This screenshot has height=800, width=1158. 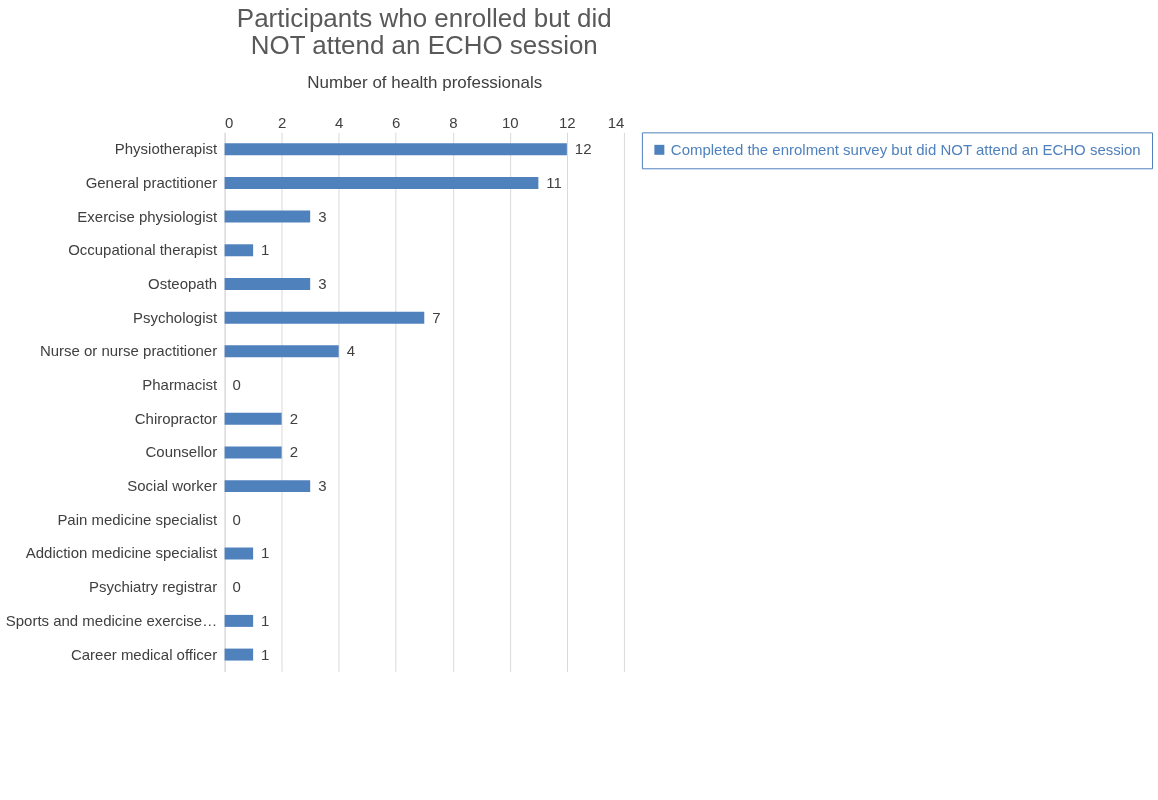 I want to click on x-tick-label: 4, so click(x=339, y=122).